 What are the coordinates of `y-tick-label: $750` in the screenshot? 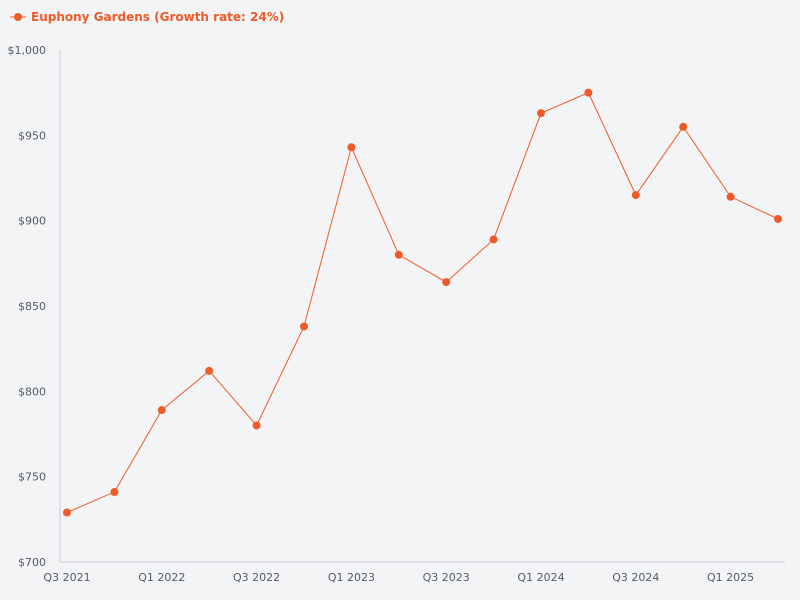 It's located at (32, 477).